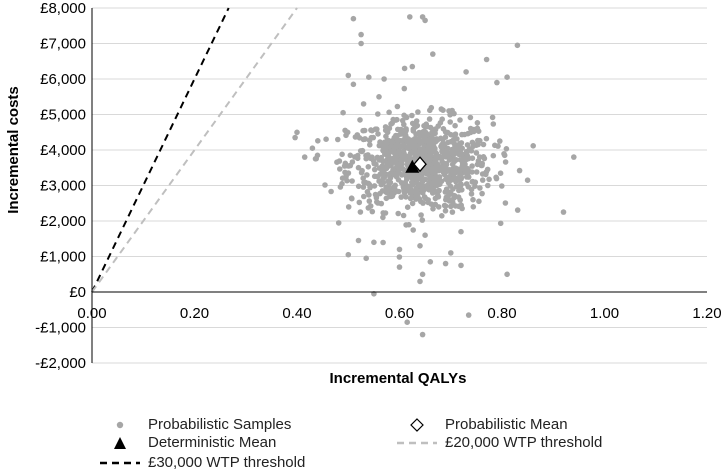 The height and width of the screenshot is (473, 725). I want to click on legend-deterministic-mean: Deterministic Mean, so click(188, 442).